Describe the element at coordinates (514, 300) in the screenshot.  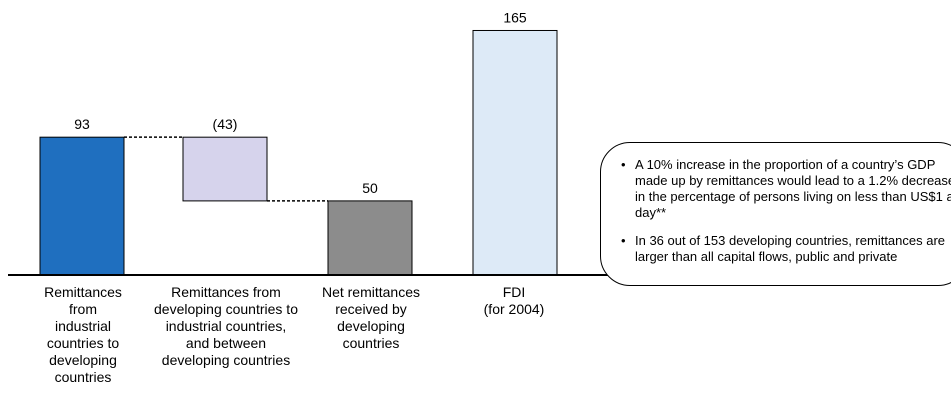
I see `category-label-fdi: FDI (for 2004)` at that location.